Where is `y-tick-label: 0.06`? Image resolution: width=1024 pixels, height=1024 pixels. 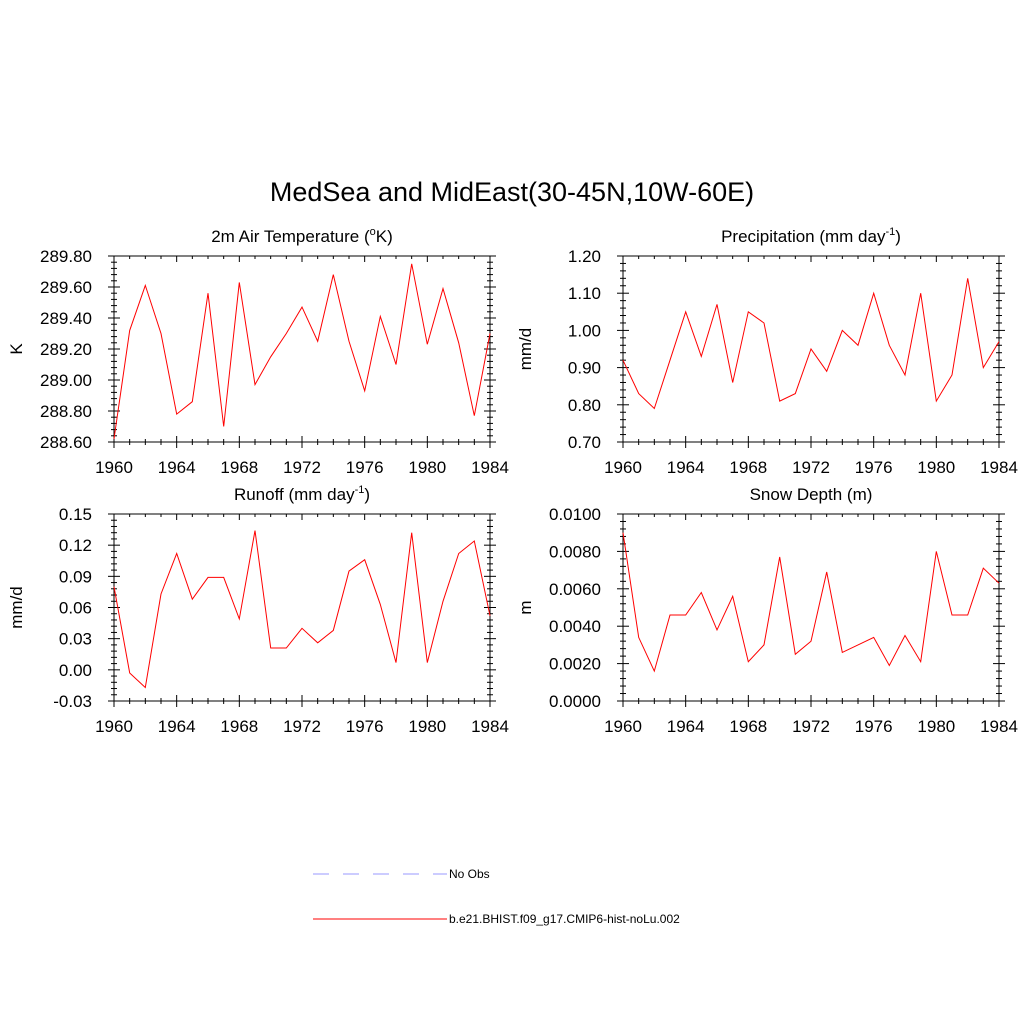 y-tick-label: 0.06 is located at coordinates (75, 608).